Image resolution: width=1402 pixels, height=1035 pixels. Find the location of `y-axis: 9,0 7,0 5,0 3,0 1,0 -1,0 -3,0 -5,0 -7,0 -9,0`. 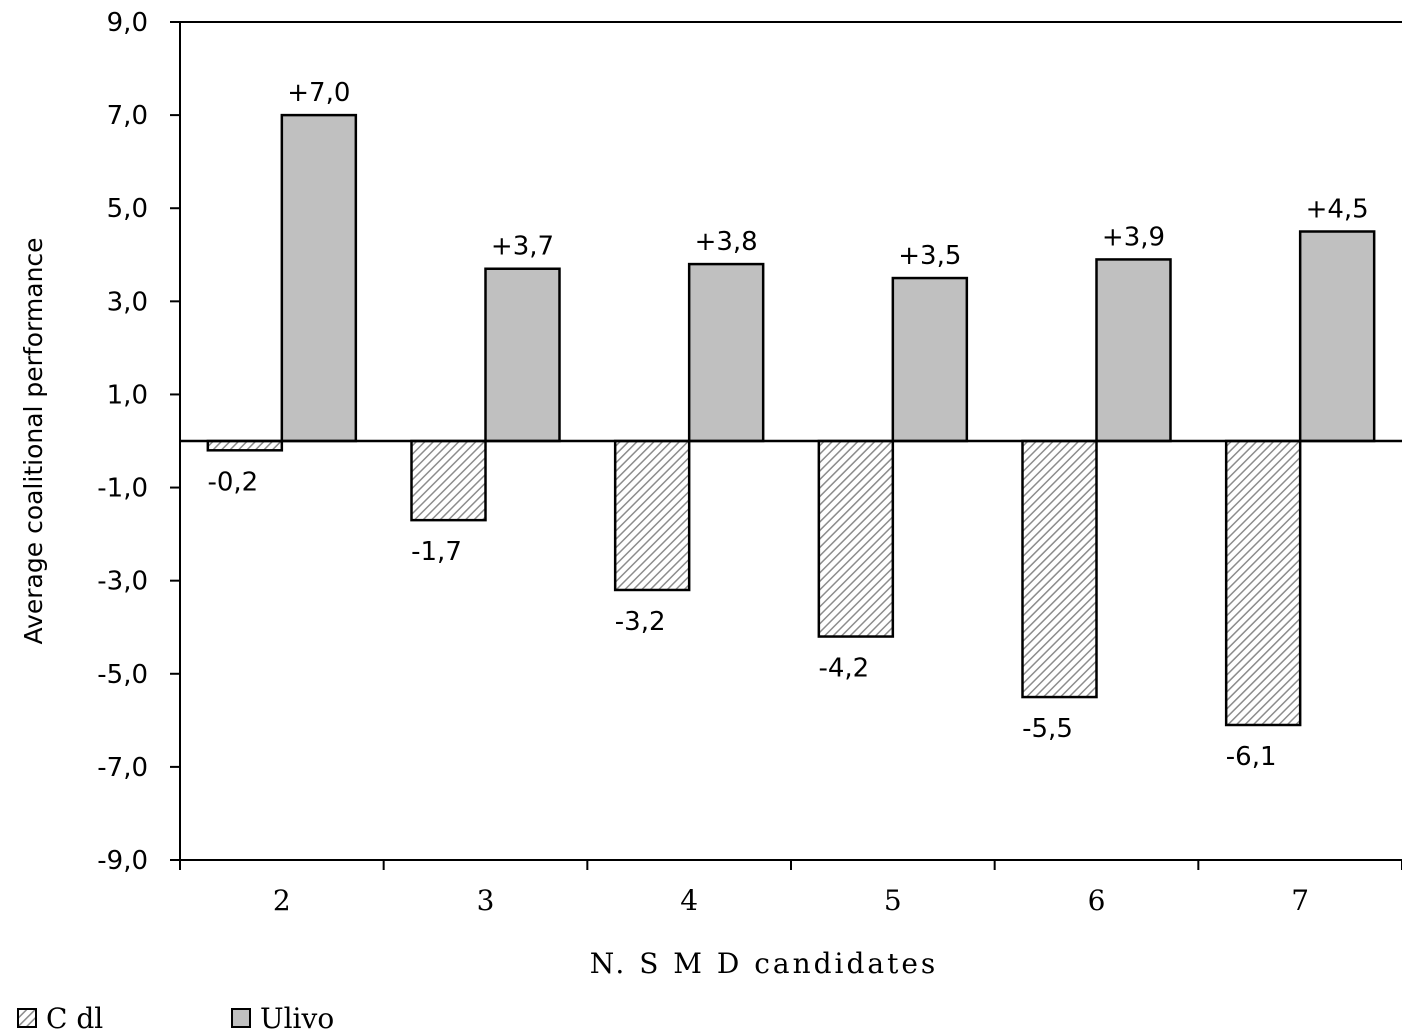

y-axis: 9,0 7,0 5,0 3,0 1,0 -1,0 -3,0 -5,0 -7,0 -9,0 is located at coordinates (139, 442).